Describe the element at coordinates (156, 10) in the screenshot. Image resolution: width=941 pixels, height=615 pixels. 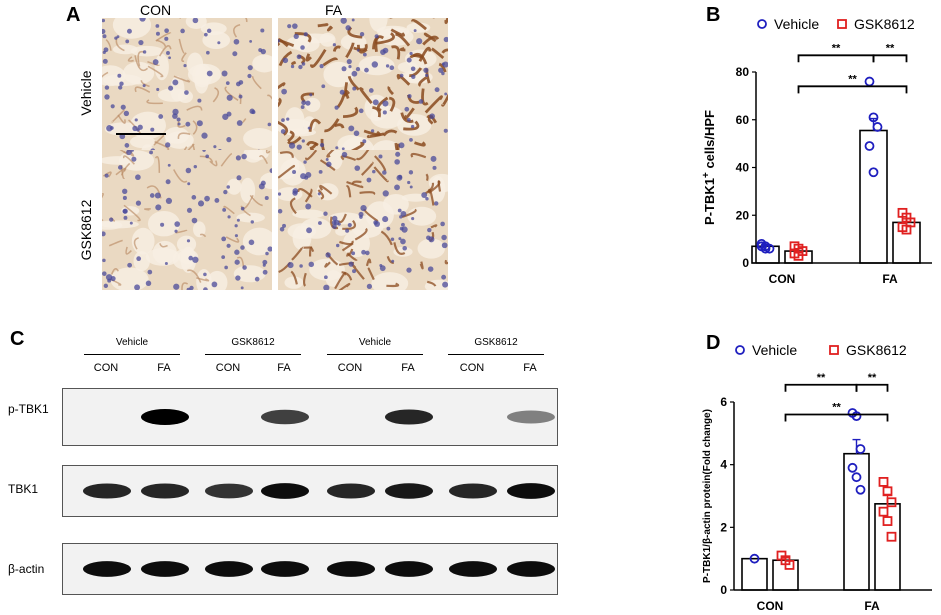
I see `column-label-con: CON` at that location.